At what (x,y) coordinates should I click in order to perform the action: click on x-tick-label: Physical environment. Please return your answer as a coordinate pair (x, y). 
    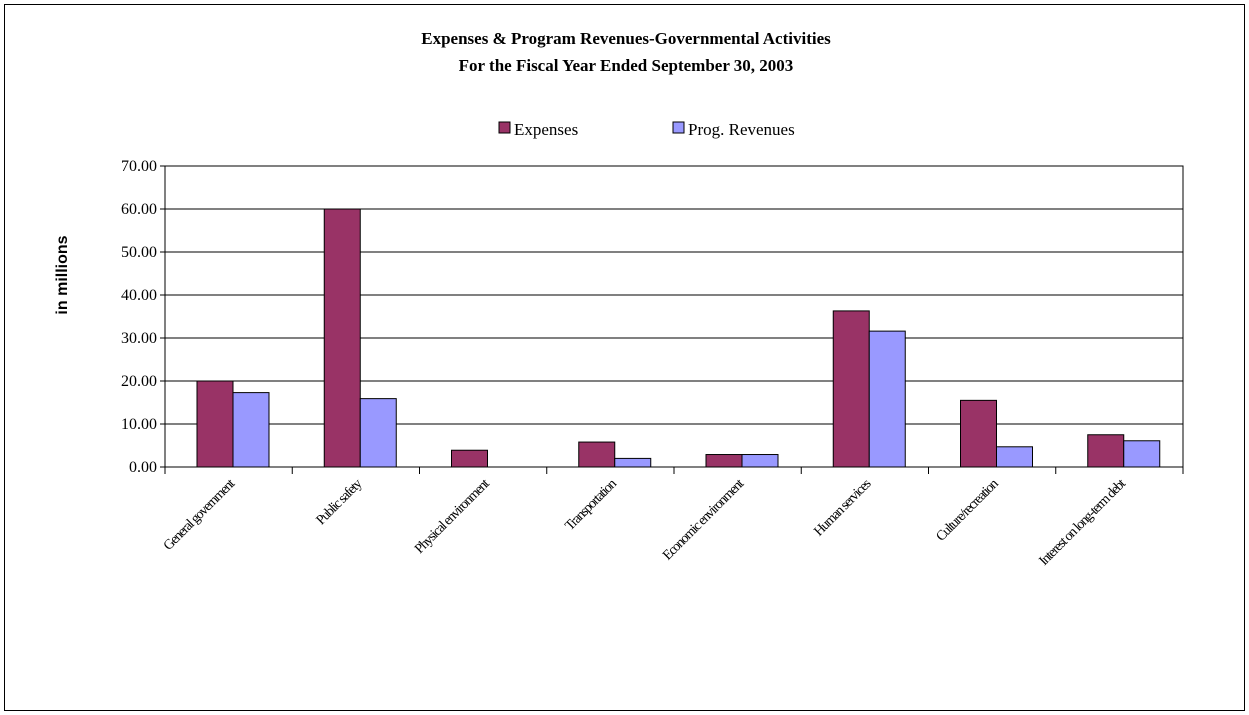
    Looking at the image, I should click on (452, 516).